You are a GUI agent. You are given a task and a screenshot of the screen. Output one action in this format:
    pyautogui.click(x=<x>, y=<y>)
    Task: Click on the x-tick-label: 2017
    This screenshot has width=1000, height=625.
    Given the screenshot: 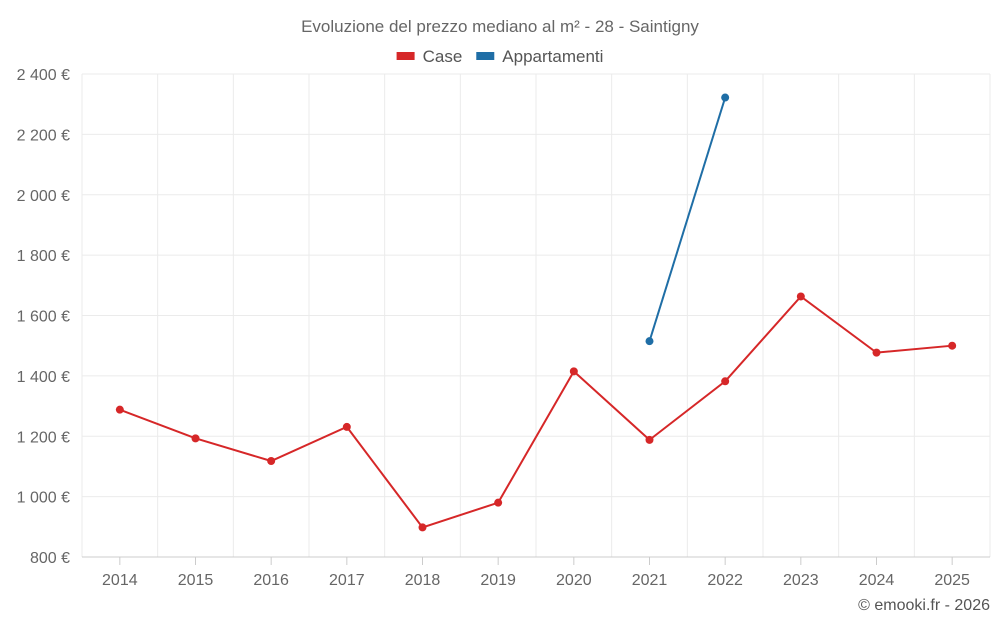 What is the action you would take?
    pyautogui.click(x=347, y=580)
    